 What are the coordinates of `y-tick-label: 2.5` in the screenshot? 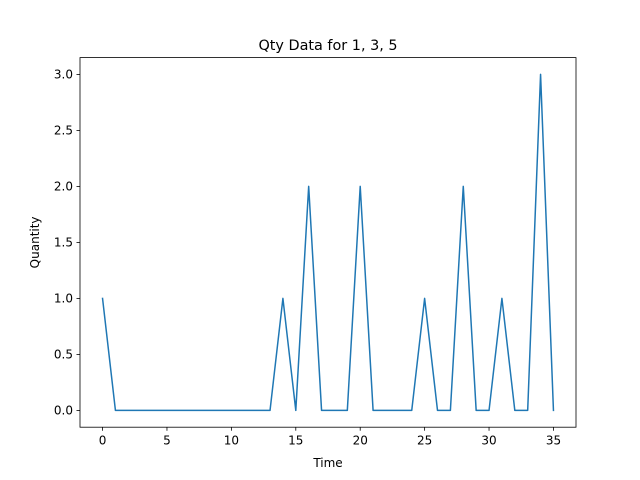 It's located at (63, 131).